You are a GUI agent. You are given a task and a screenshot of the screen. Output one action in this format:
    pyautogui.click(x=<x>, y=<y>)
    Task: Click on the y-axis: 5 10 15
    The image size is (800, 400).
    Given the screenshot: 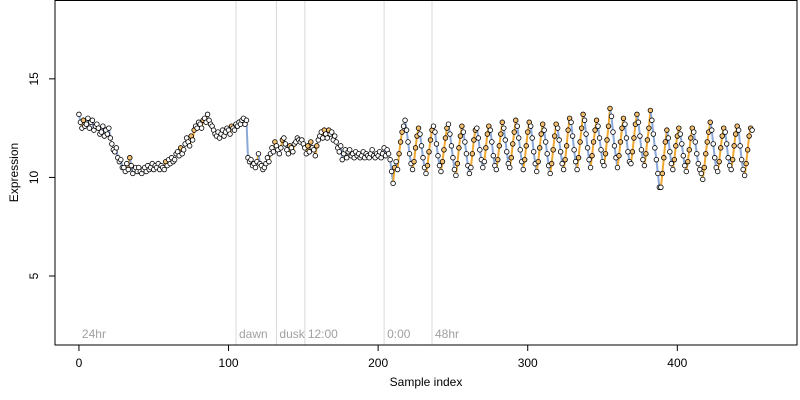 What is the action you would take?
    pyautogui.click(x=41, y=175)
    